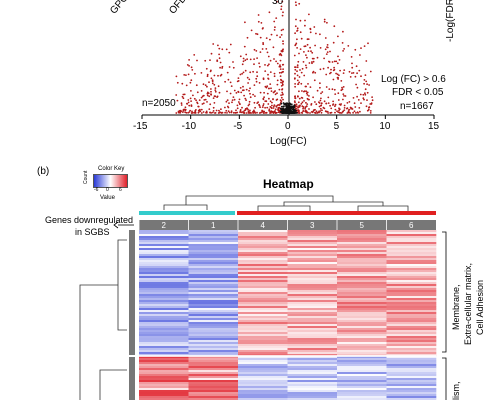 Image resolution: width=500 pixels, height=400 pixels. Describe the element at coordinates (413, 79) in the screenshot. I see `volcano-legend-fc: Log (FC) > 0.6` at that location.